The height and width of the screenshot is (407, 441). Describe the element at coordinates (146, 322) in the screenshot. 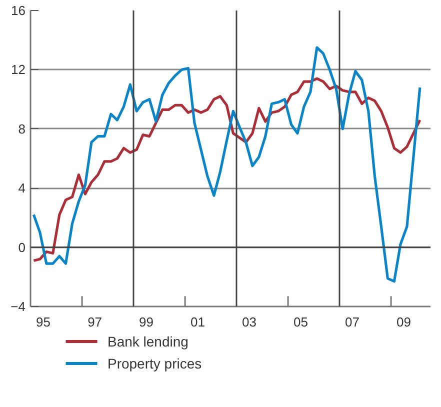

I see `x-tick-label: 99` at that location.